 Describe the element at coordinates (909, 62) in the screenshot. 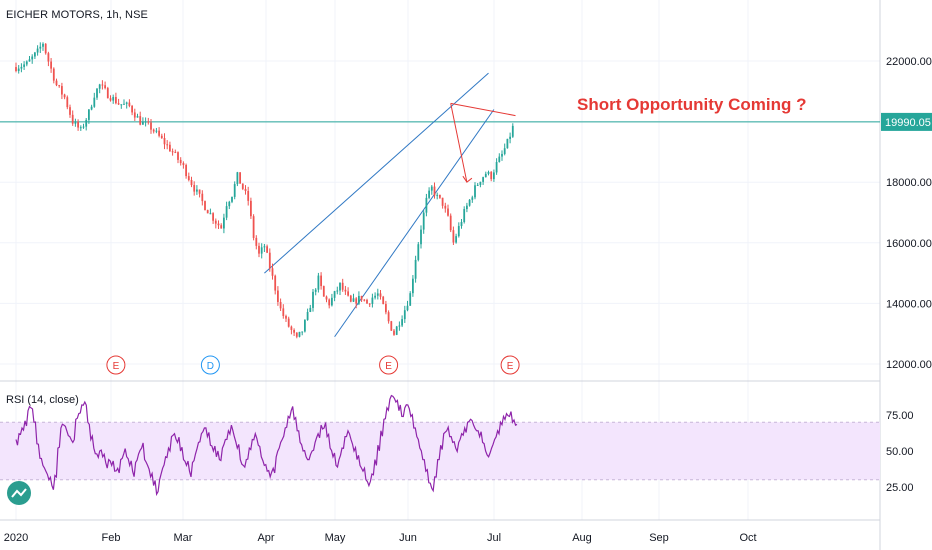

I see `price-tick-label-0: 22000.00` at that location.